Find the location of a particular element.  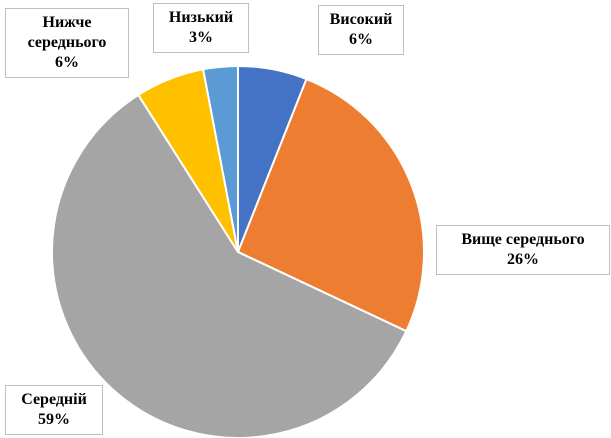

category-label: Нижче середнього is located at coordinates (67, 32).